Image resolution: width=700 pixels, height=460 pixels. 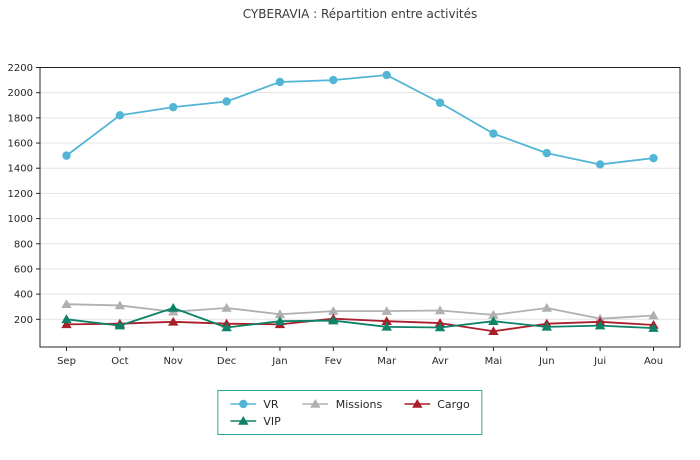 I want to click on legend-item-cargo: Cargo, so click(x=437, y=404).